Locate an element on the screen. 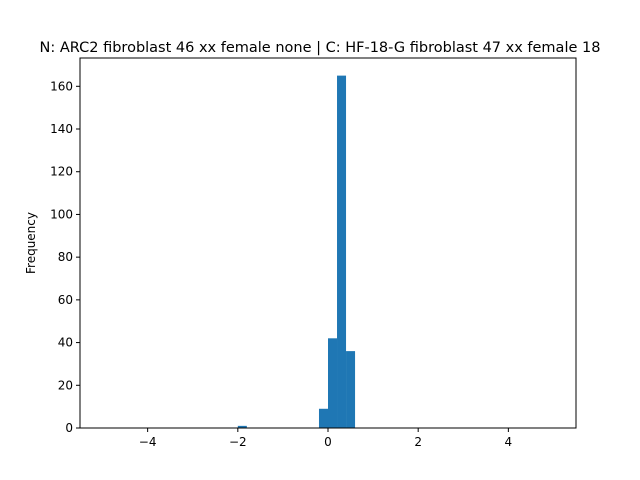 This screenshot has height=480, width=640. x-tick-label: 0 is located at coordinates (328, 442).